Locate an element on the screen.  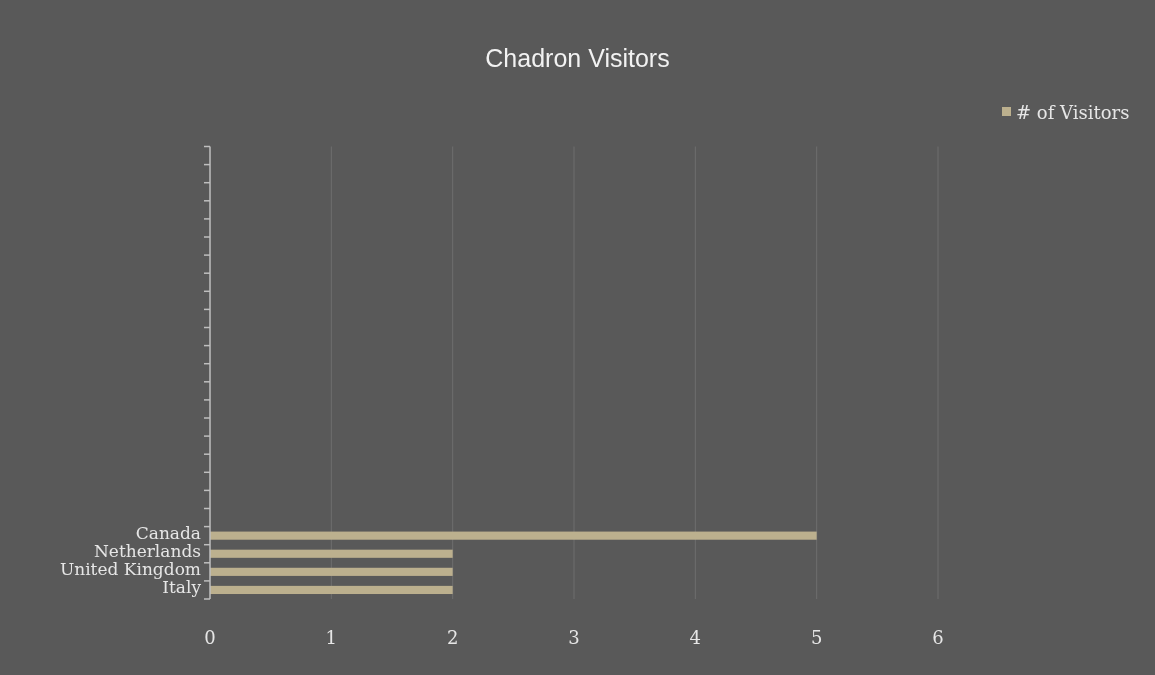
x-tick-label: 5 is located at coordinates (816, 637).